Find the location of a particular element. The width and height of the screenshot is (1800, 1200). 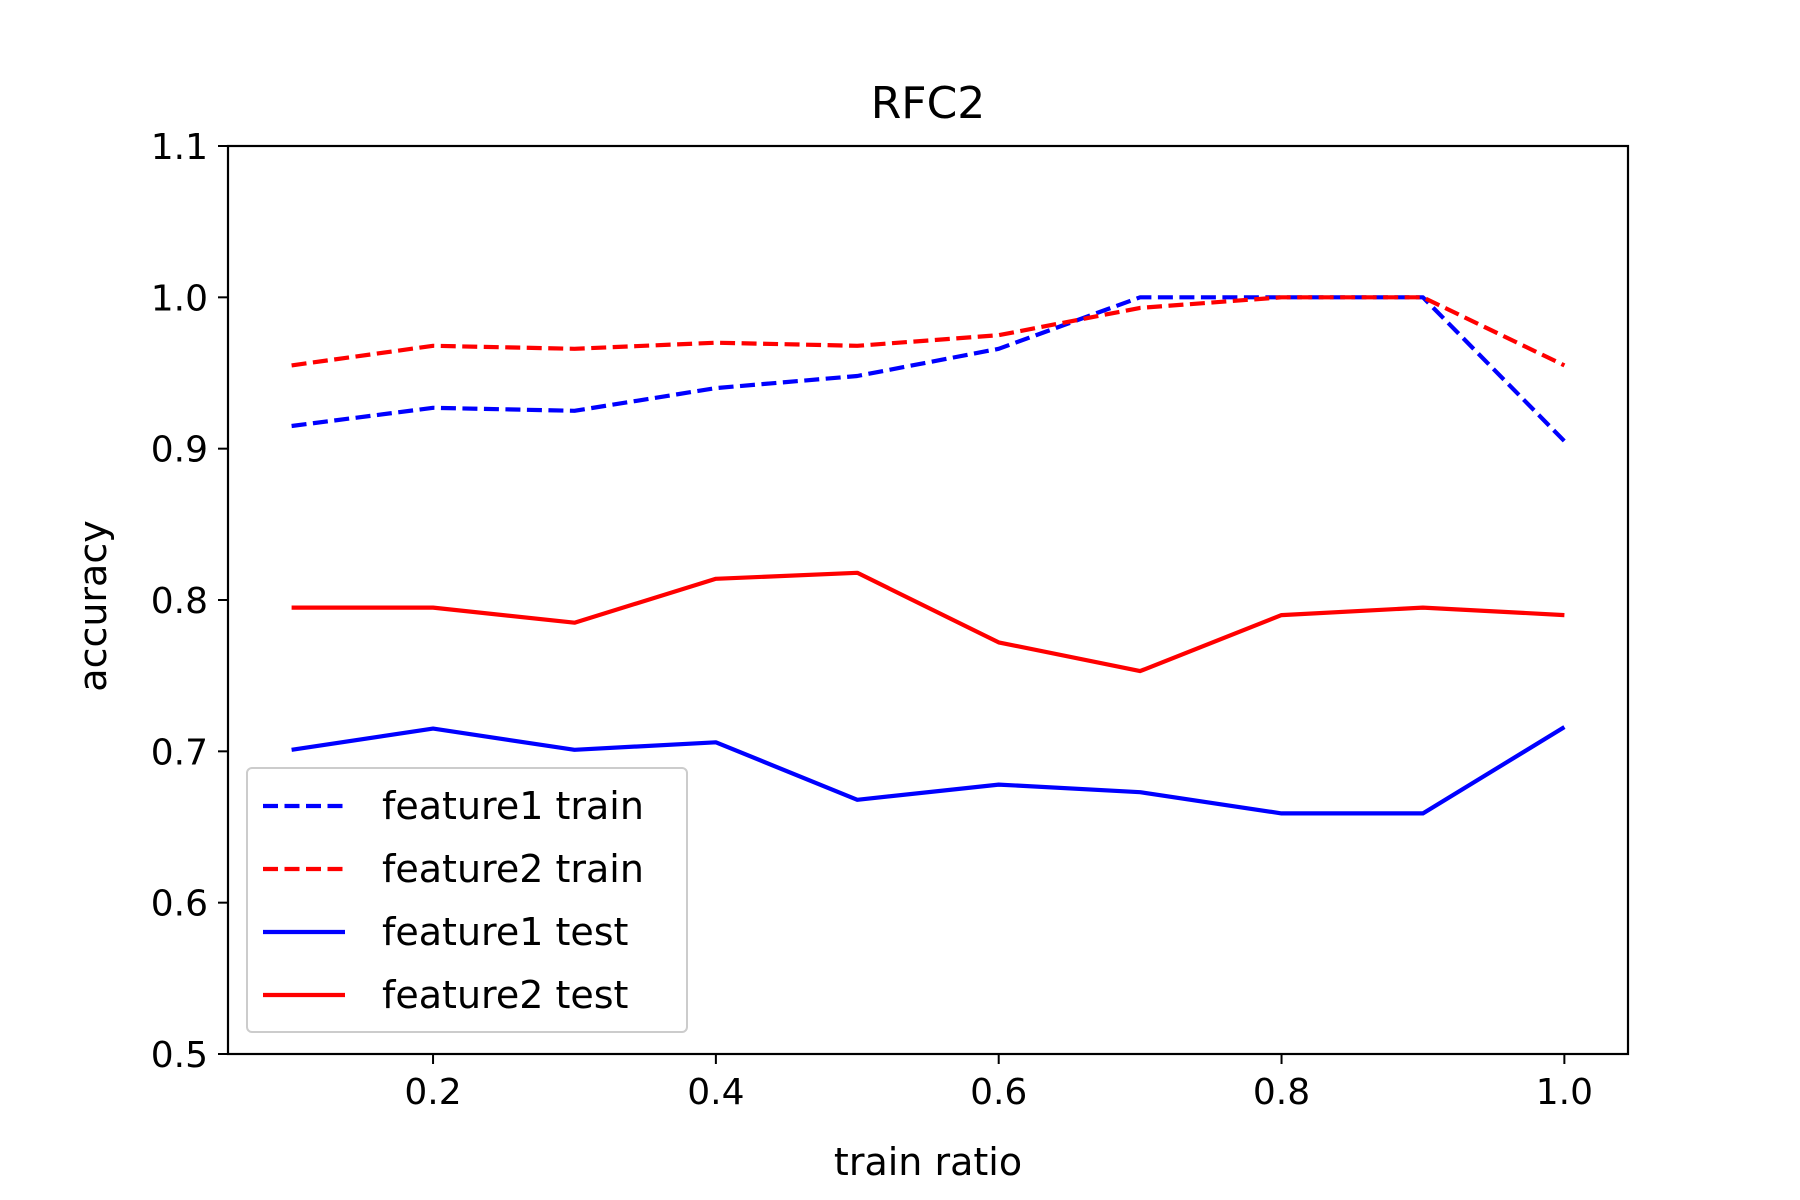

legend-box is located at coordinates (467, 900).